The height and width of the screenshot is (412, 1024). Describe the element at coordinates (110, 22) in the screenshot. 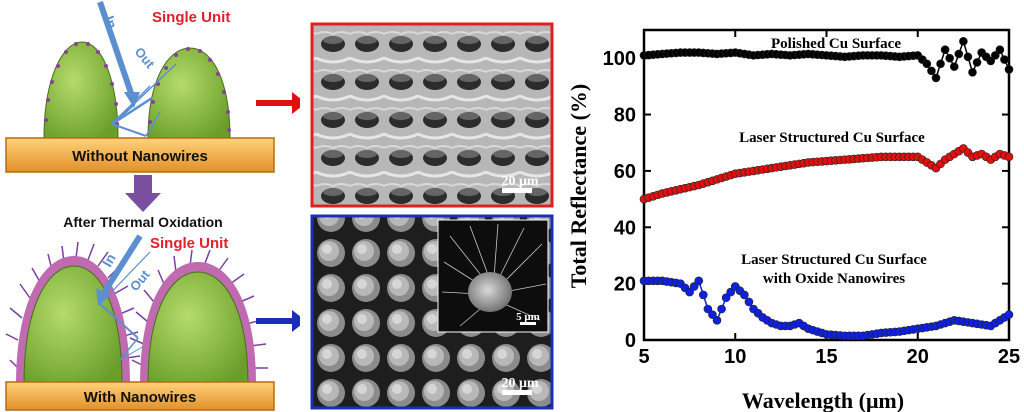

I see `in-label-top: In` at that location.